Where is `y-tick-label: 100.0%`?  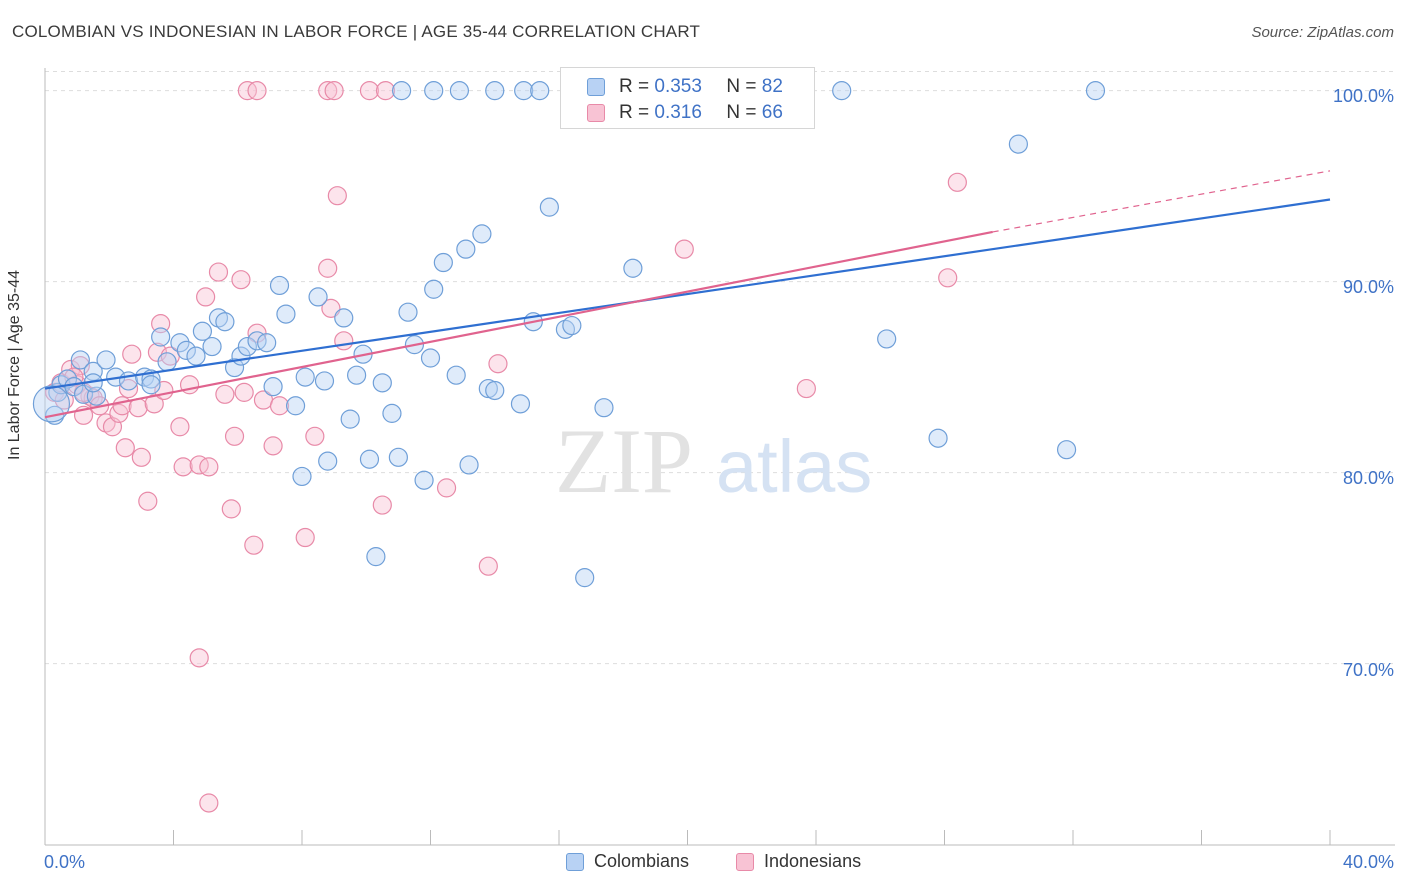 y-tick-label: 100.0% is located at coordinates (1363, 96).